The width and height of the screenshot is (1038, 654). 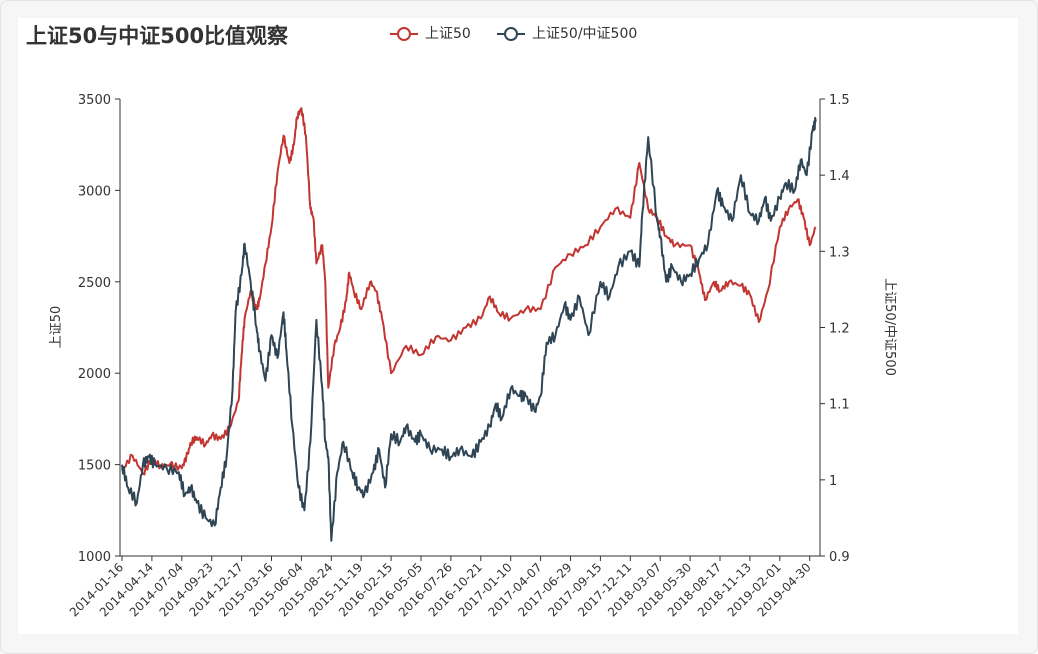 I want to click on legend-item-ratio: 上证50/中证500, so click(x=567, y=34).